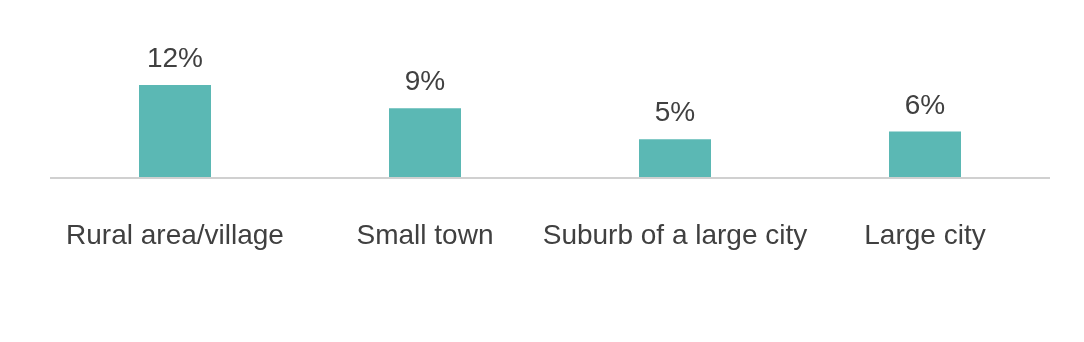  What do you see at coordinates (425, 234) in the screenshot?
I see `x-tick-label: Small town` at bounding box center [425, 234].